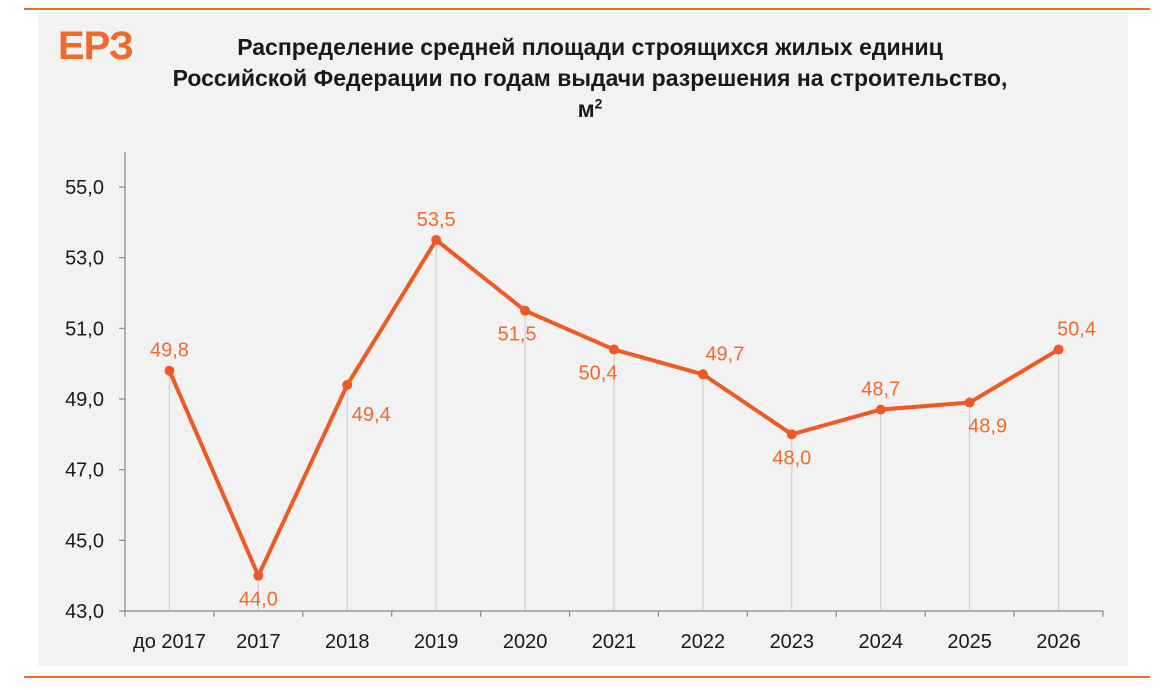  I want to click on x-tick-label: 2021, so click(614, 642).